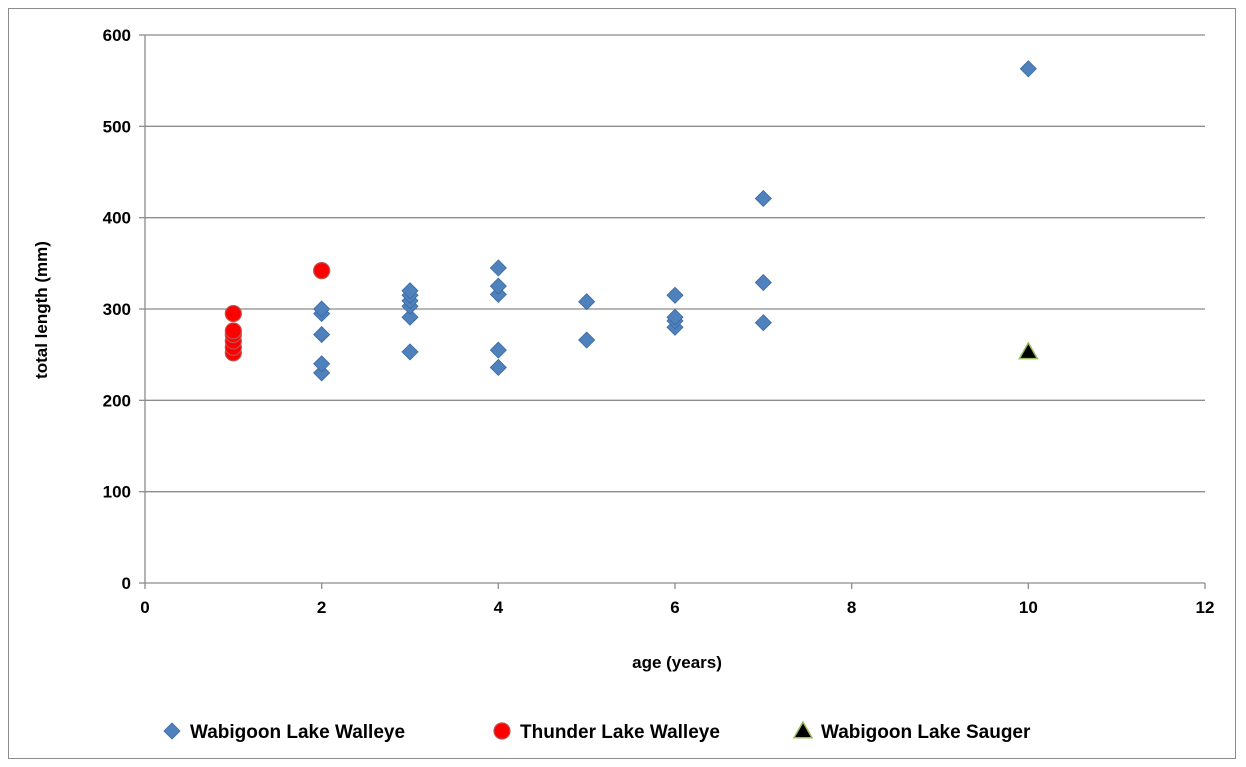 Image resolution: width=1246 pixels, height=767 pixels. What do you see at coordinates (926, 732) in the screenshot?
I see `legend-label-wabigoon-lake-sauger: Wabigoon Lake Sauger` at bounding box center [926, 732].